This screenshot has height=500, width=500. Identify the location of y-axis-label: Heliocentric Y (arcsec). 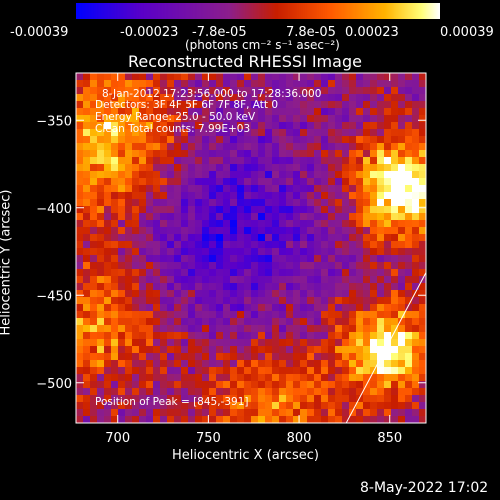
(7, 262).